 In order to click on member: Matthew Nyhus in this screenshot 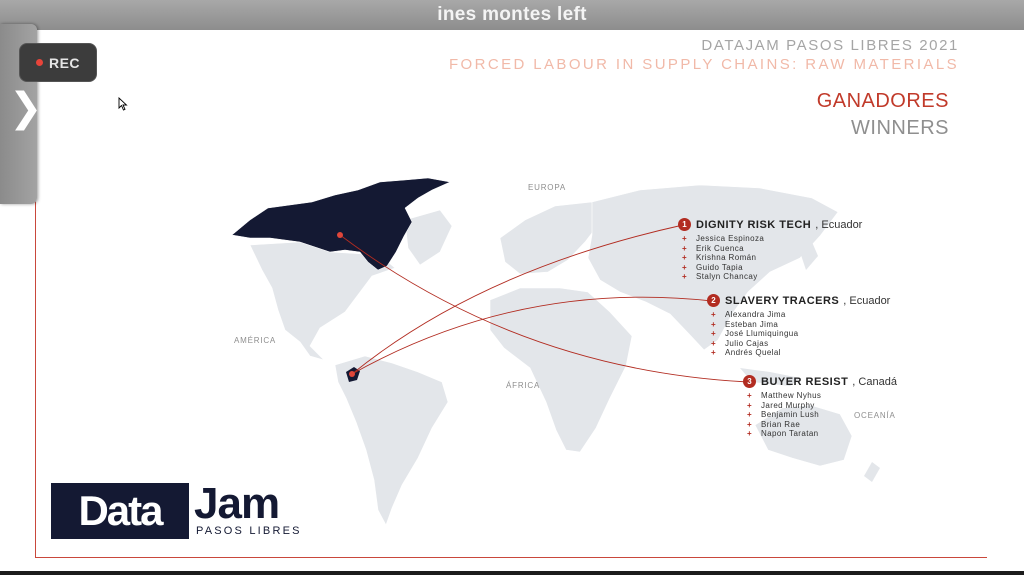, I will do `click(822, 396)`.